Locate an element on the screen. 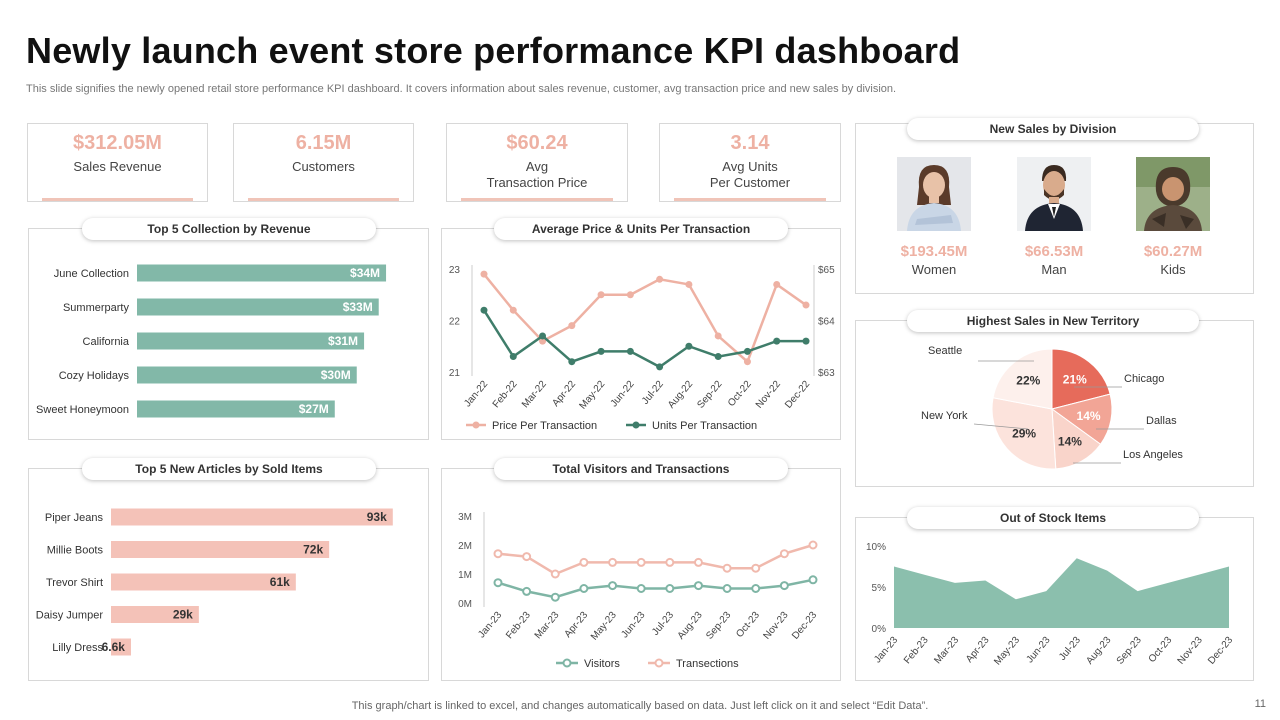  kid-photo is located at coordinates (1173, 194).